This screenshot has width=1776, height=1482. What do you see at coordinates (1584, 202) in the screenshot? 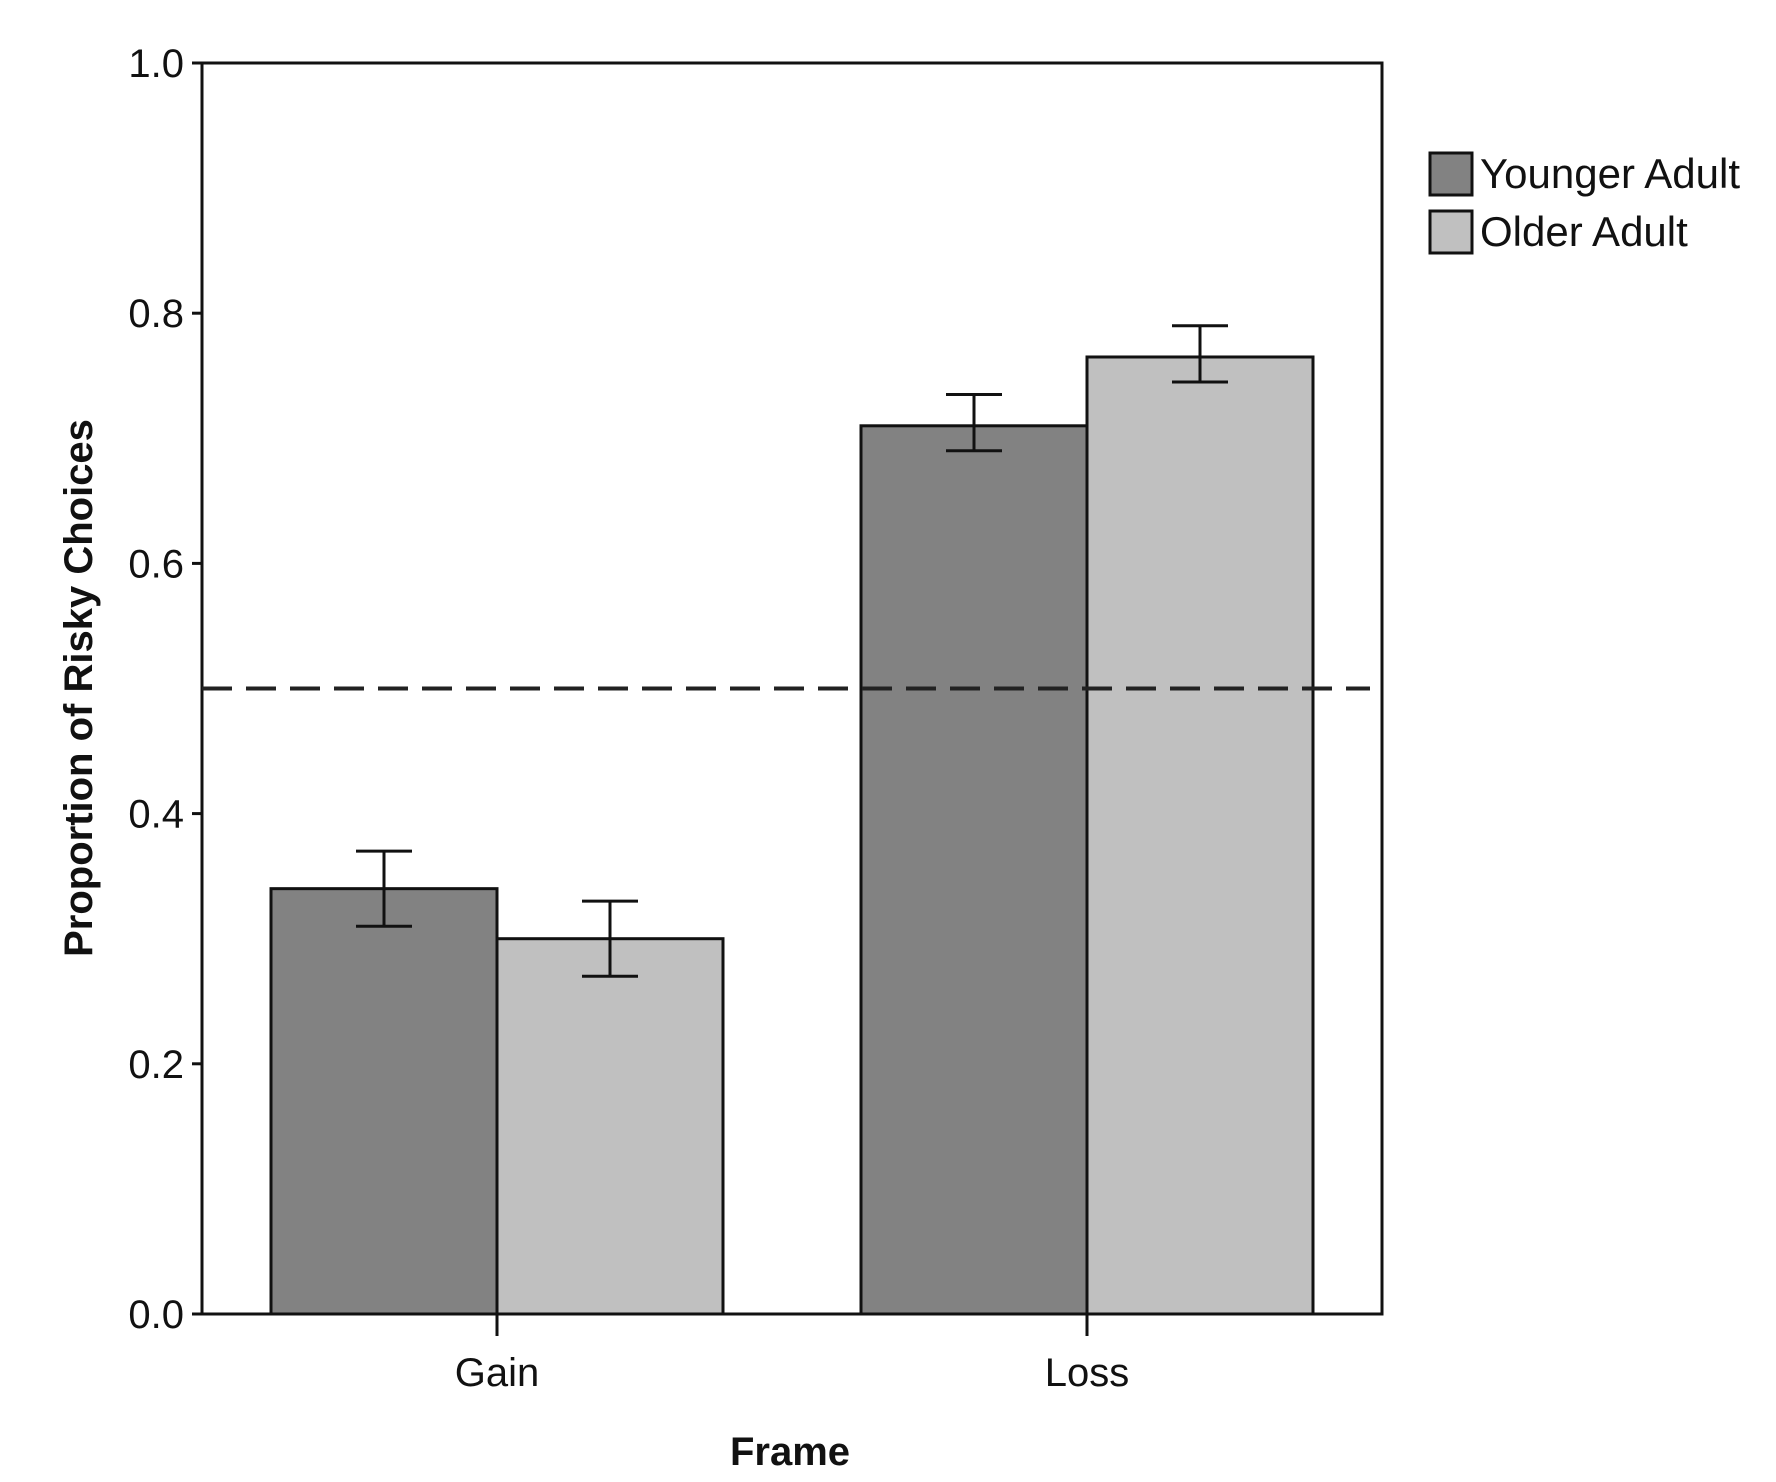
I see `legend: Younger Adult Older Adult` at bounding box center [1584, 202].